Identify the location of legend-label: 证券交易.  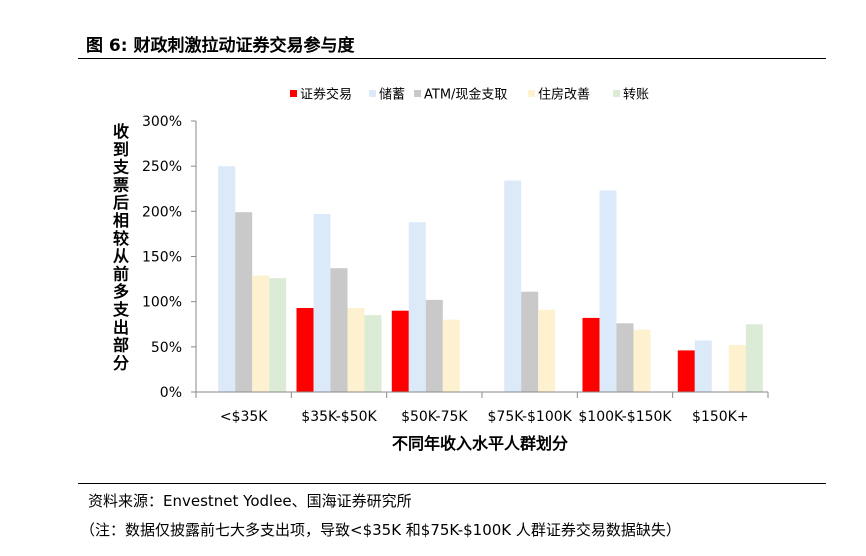
(326, 95).